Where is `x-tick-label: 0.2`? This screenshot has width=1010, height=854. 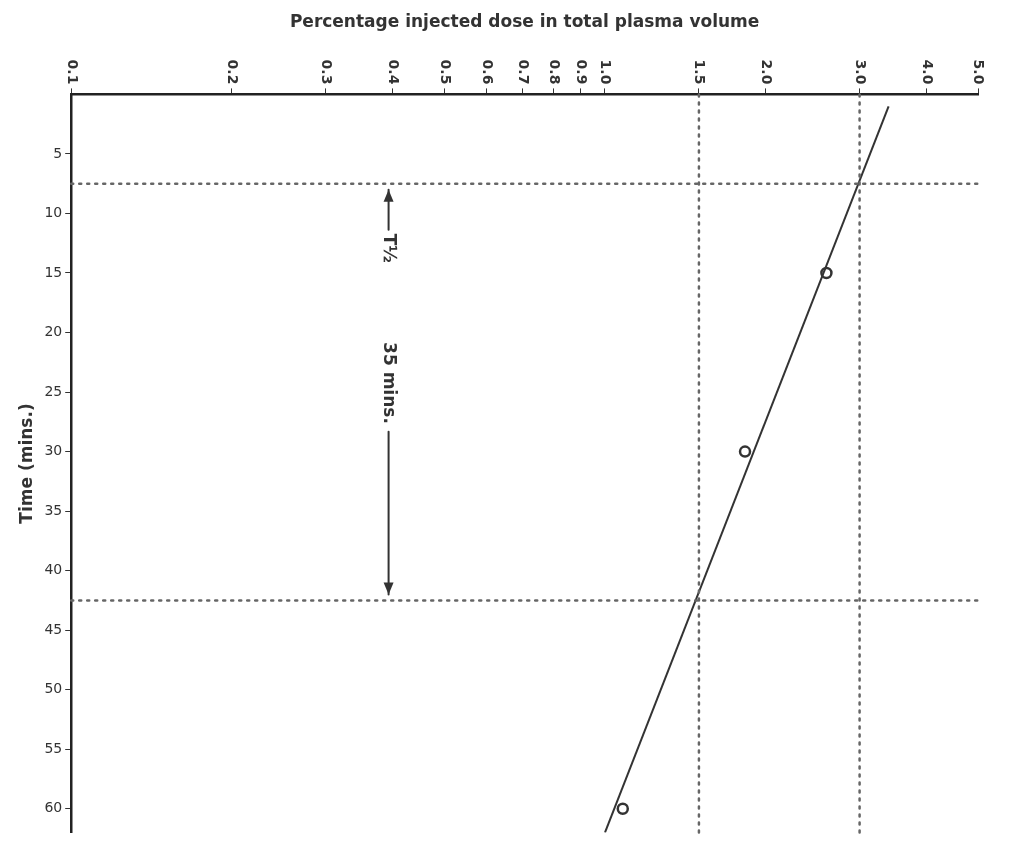 x-tick-label: 0.2 is located at coordinates (233, 72).